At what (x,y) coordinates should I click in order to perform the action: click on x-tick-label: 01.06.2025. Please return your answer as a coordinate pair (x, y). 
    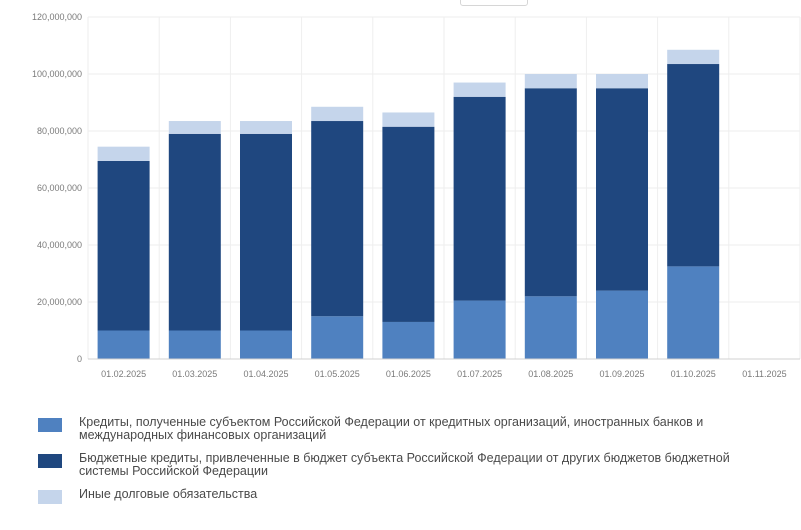
    Looking at the image, I should click on (408, 374).